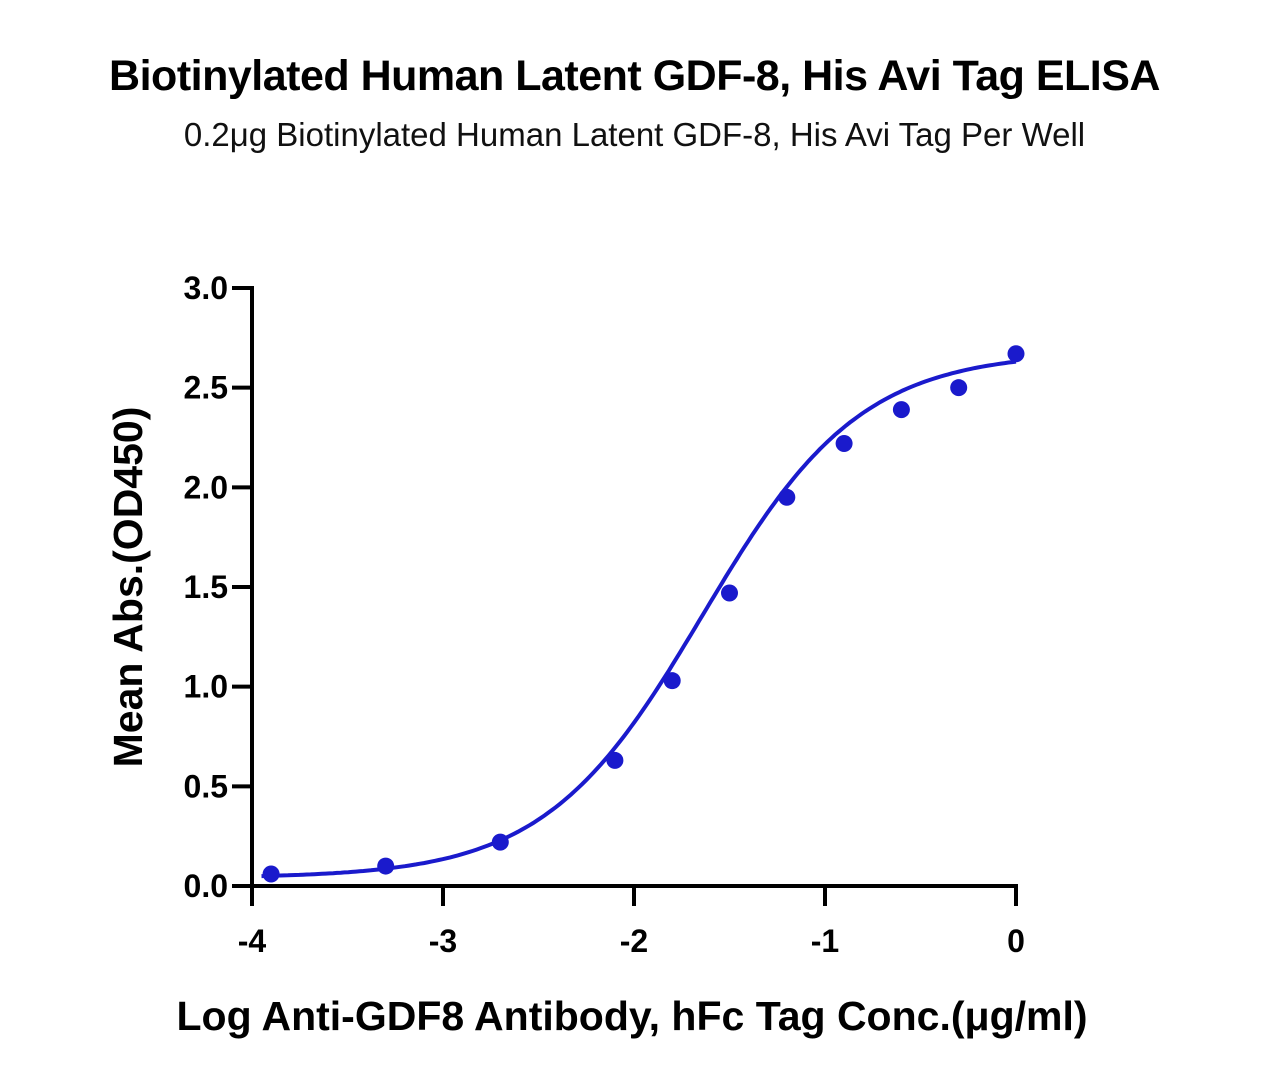 The image size is (1269, 1086). I want to click on x-tick-label: -4, so click(252, 941).